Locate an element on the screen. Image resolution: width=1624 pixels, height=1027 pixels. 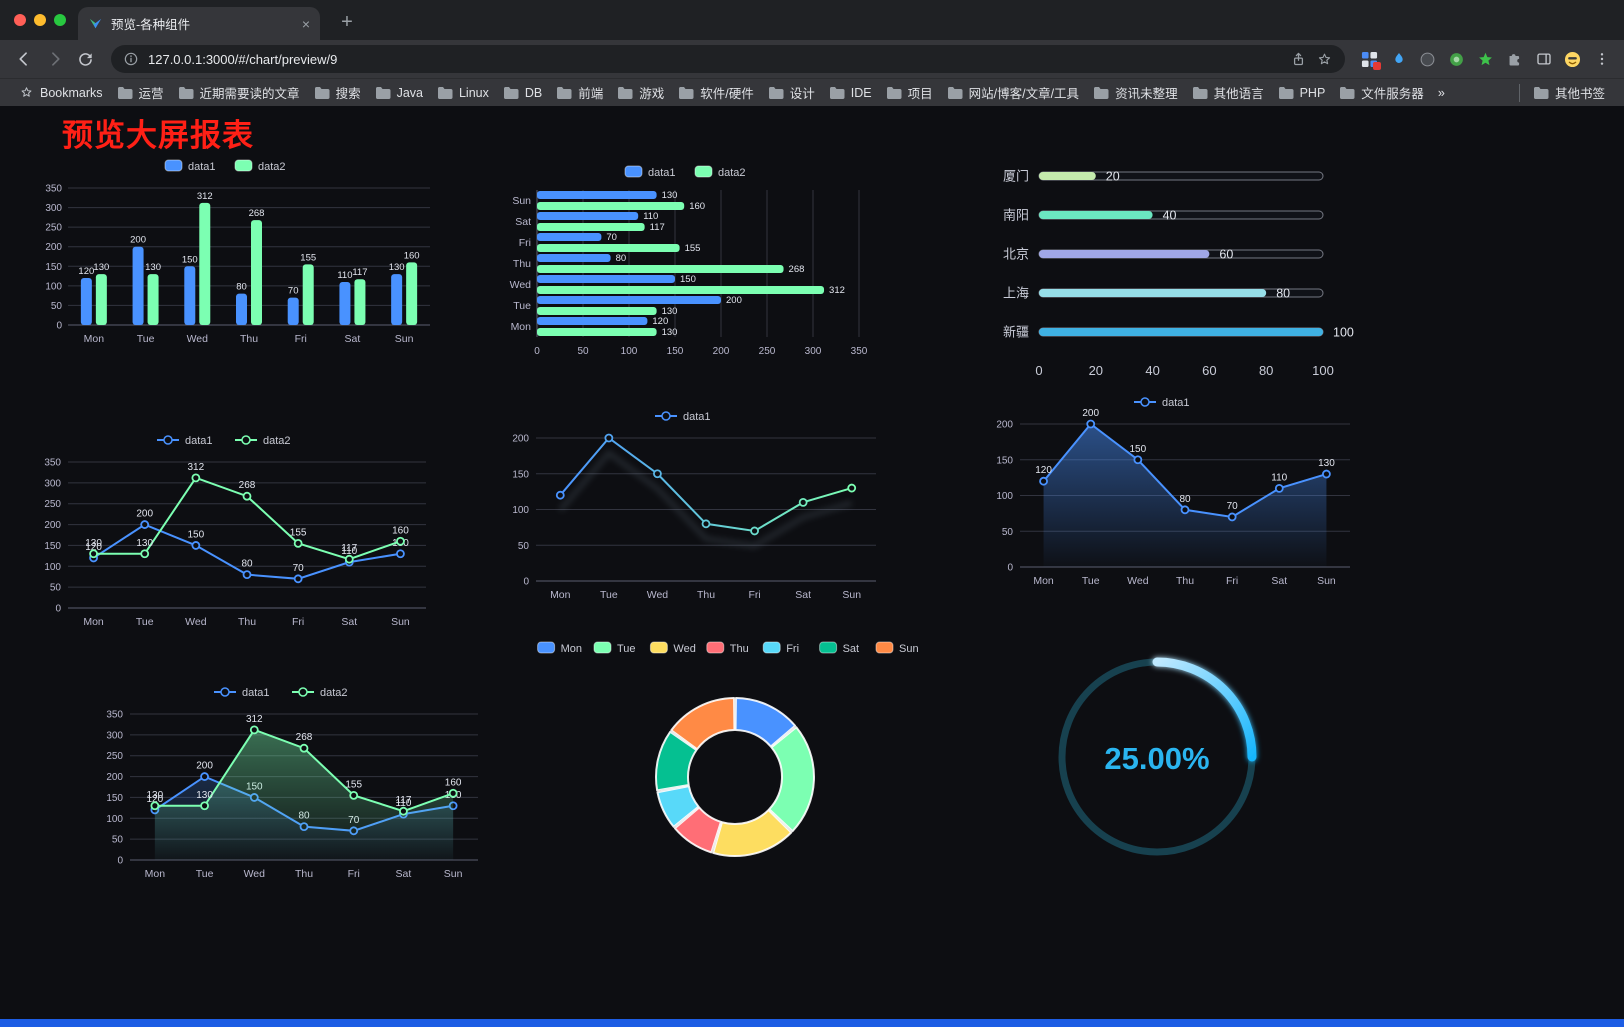
tab-close-icon: × is located at coordinates (305, 23).